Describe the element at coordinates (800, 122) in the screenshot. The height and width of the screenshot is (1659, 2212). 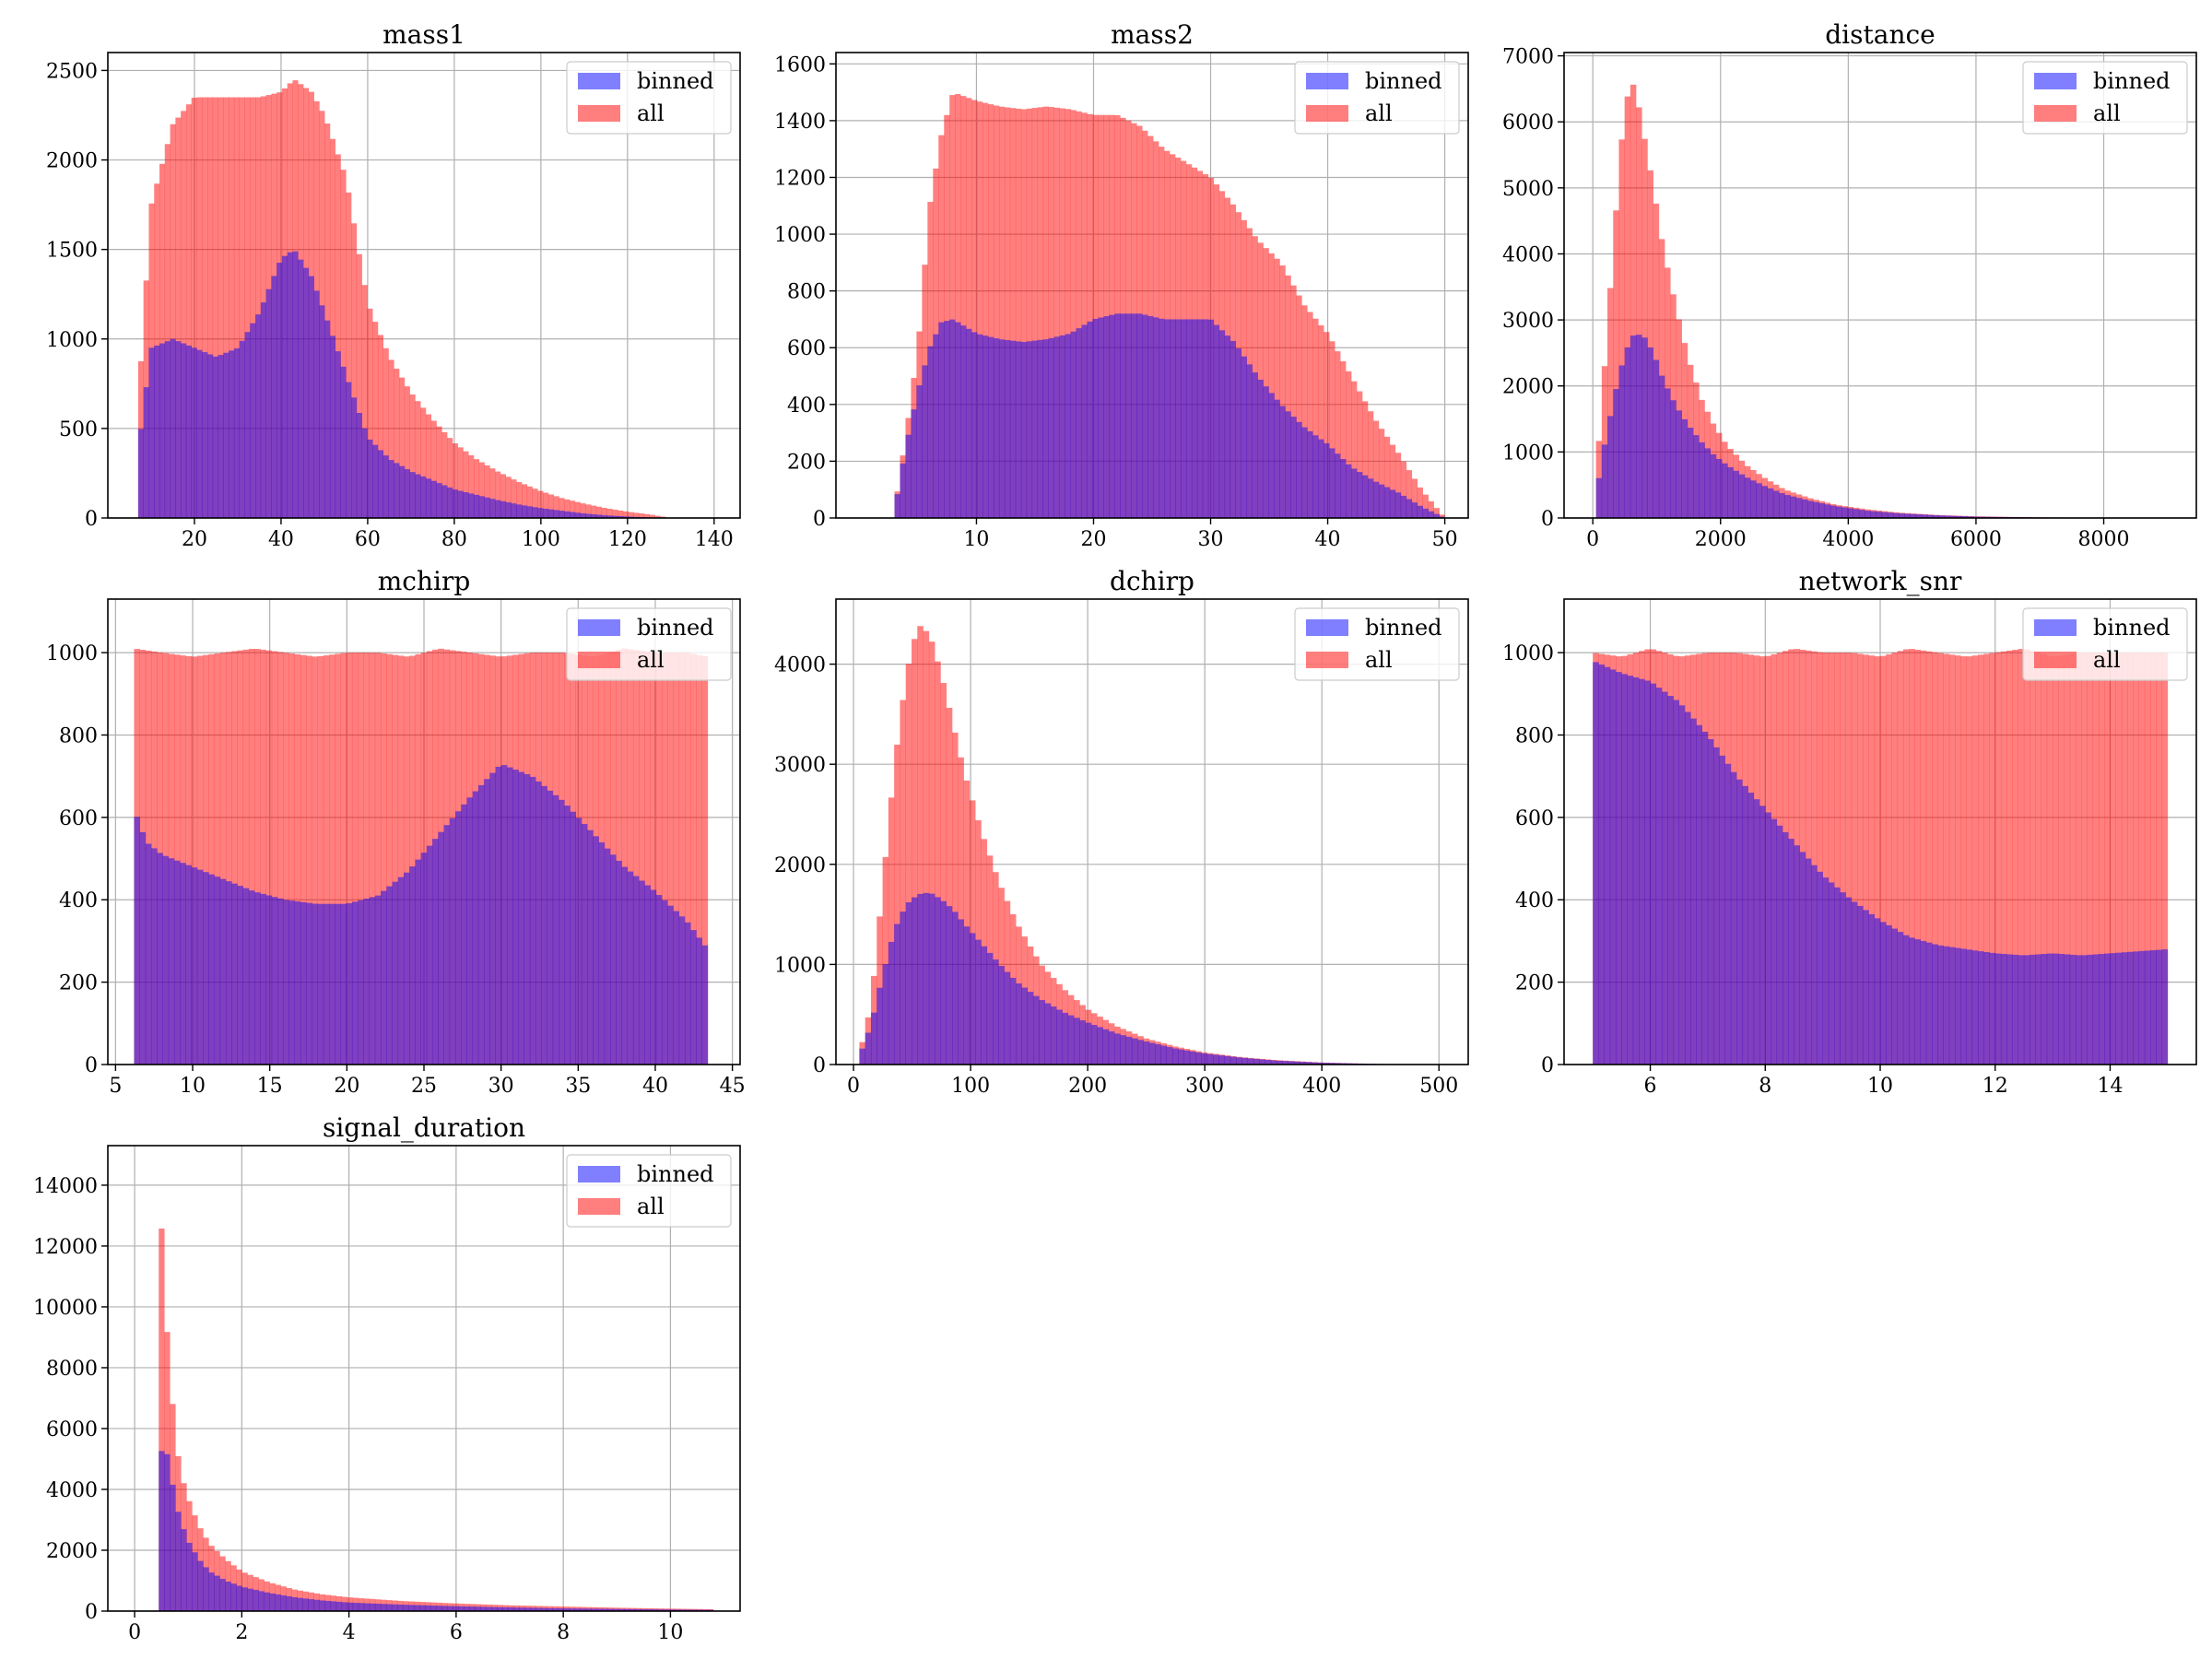
I see `y-tick-label: 1400` at that location.